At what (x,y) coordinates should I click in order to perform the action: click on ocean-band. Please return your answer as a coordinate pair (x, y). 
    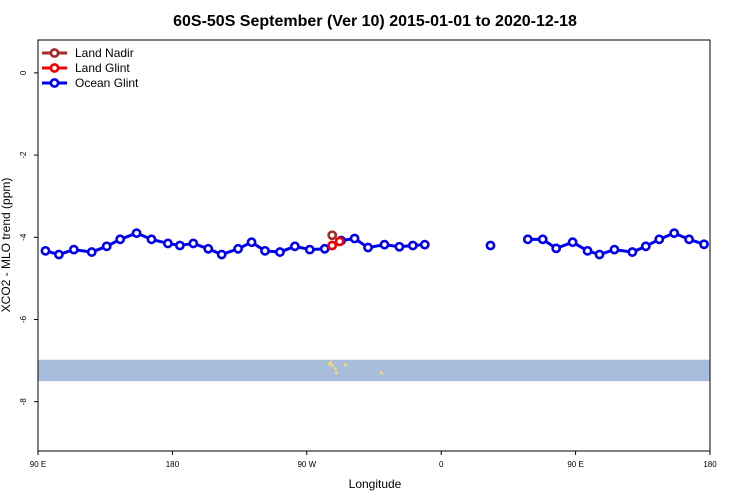
    Looking at the image, I should click on (374, 370).